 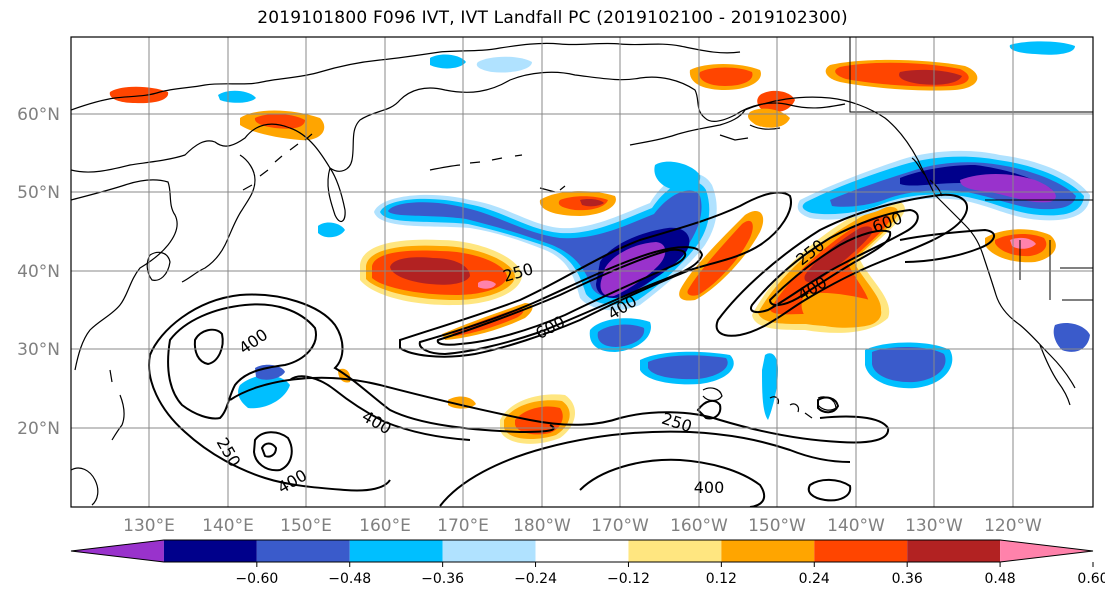 What do you see at coordinates (385, 526) in the screenshot?
I see `lon-label: 160°E` at bounding box center [385, 526].